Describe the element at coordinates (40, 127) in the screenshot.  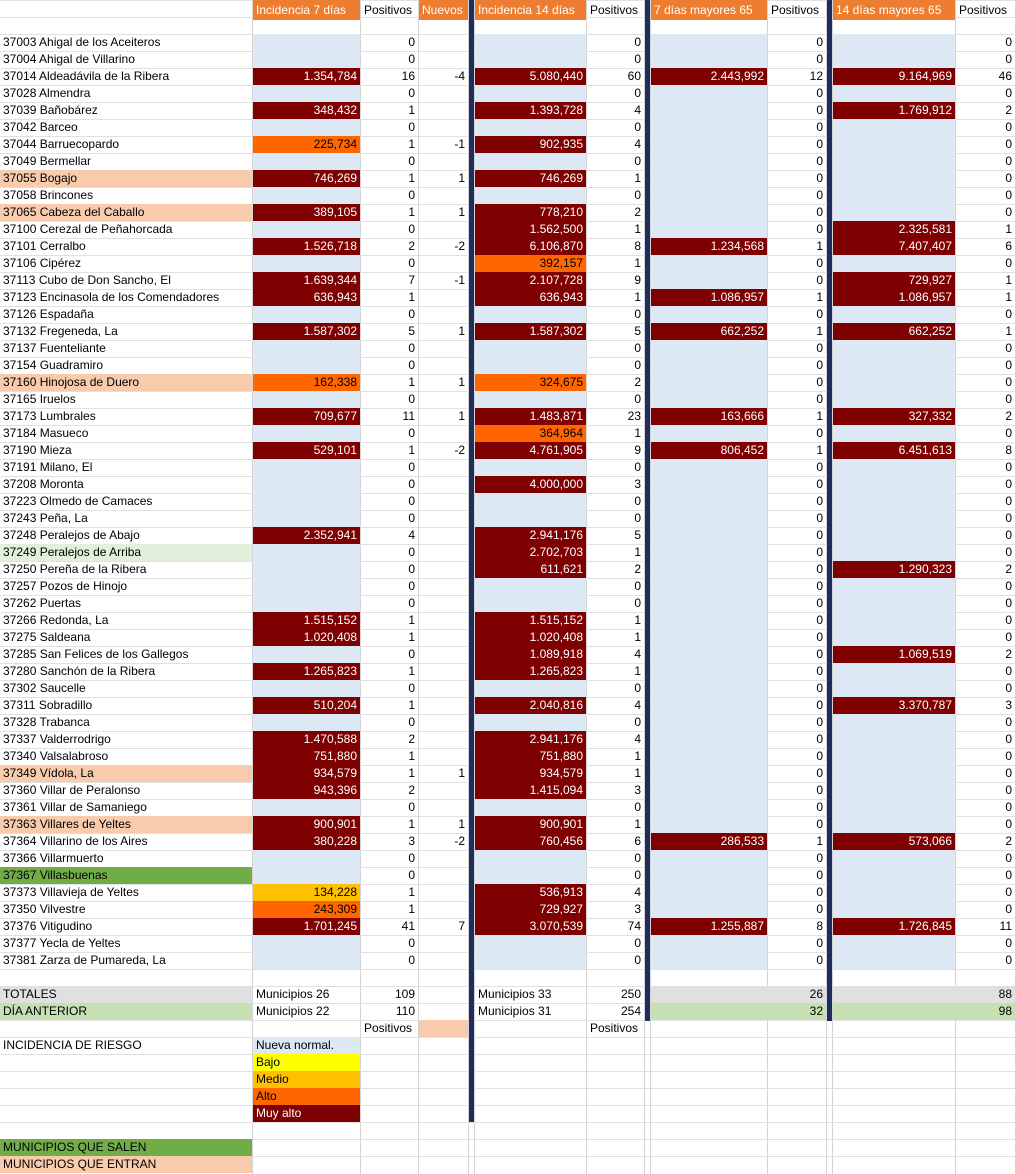
I see `municipio-cell: 37042 Barceo` at that location.